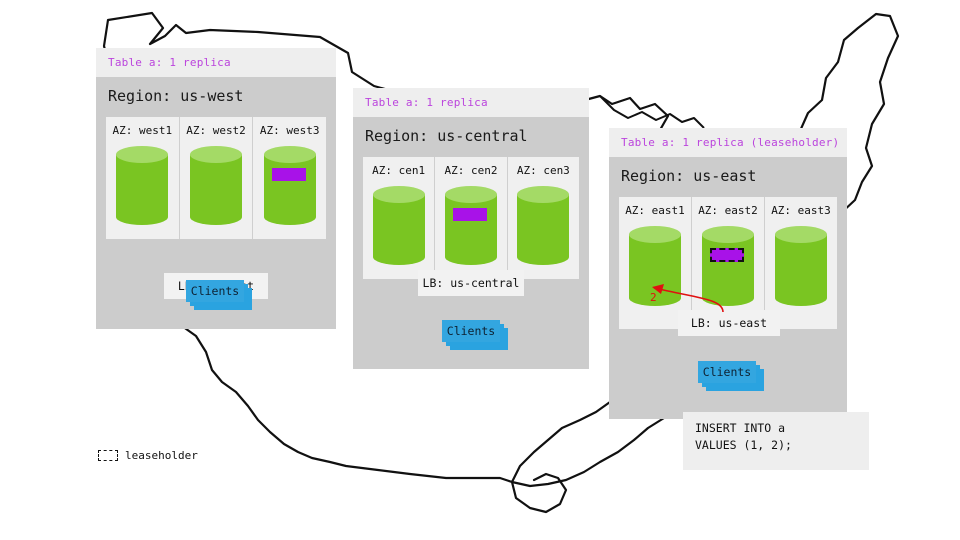 The height and width of the screenshot is (540, 960). Describe the element at coordinates (727, 372) in the screenshot. I see `clients-button-us-east: Clients` at that location.